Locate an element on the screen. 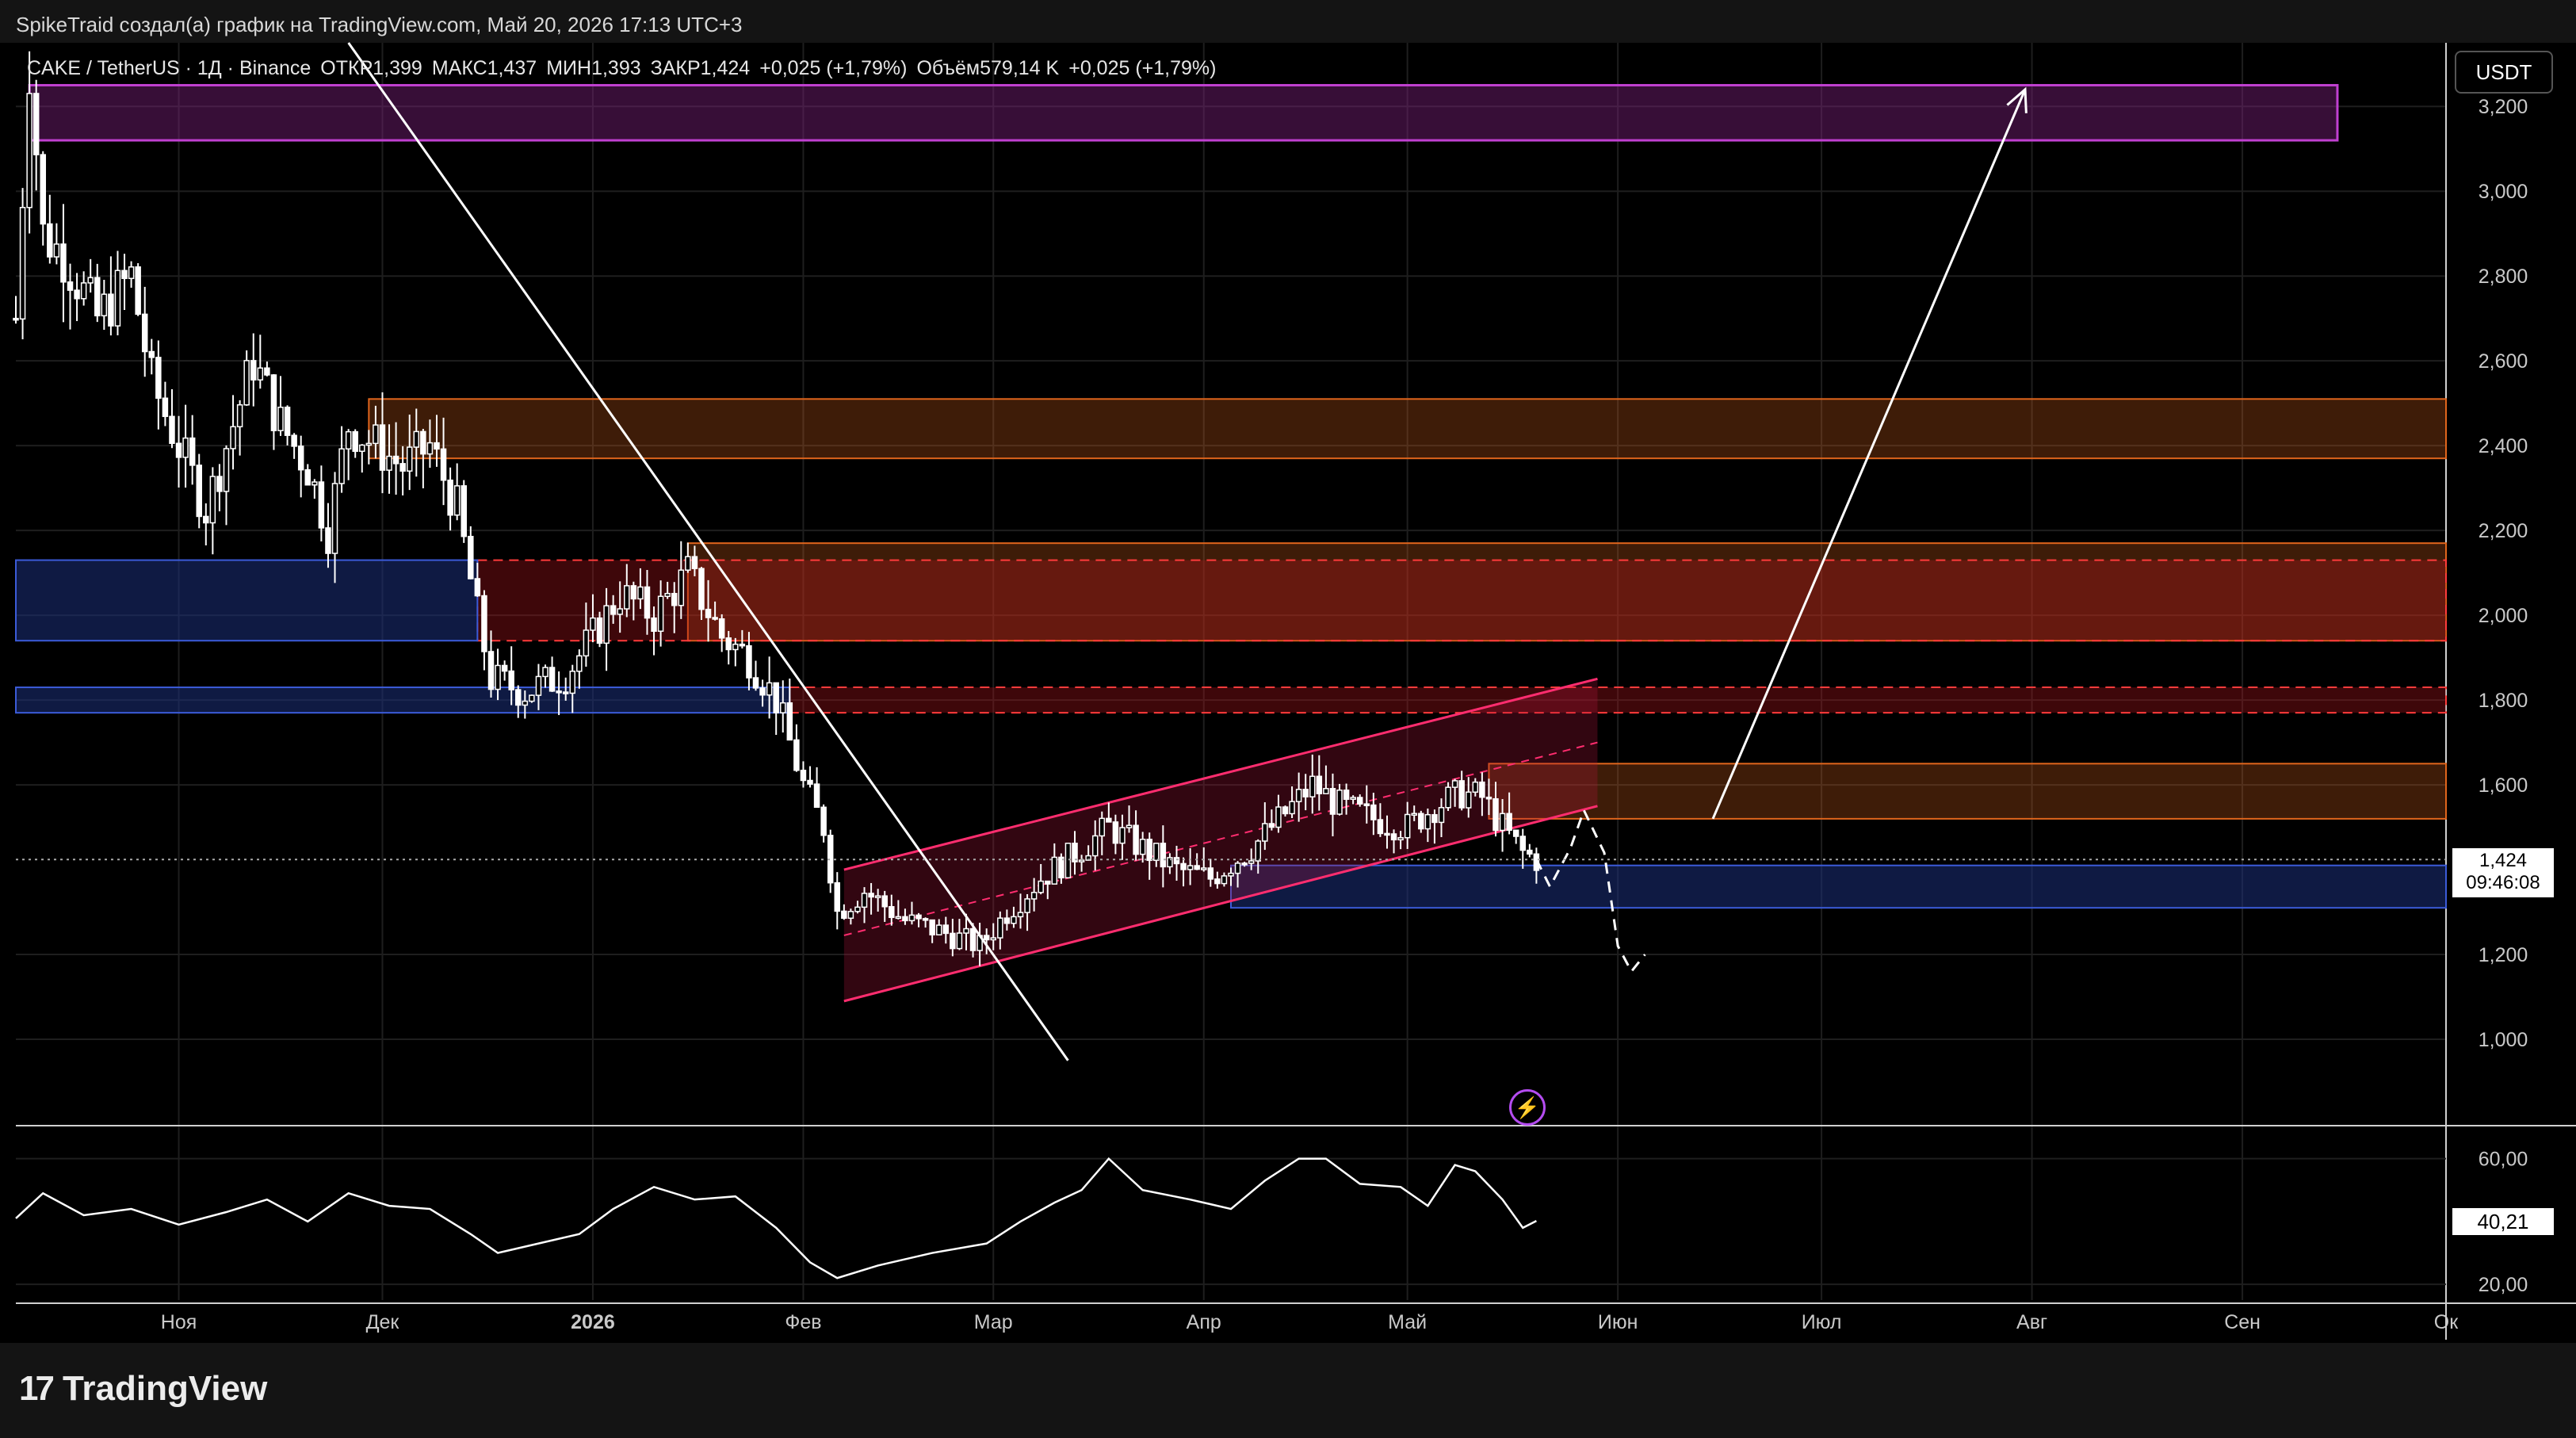 The width and height of the screenshot is (2576, 1438). x-tick-label: Авг is located at coordinates (2032, 1322).